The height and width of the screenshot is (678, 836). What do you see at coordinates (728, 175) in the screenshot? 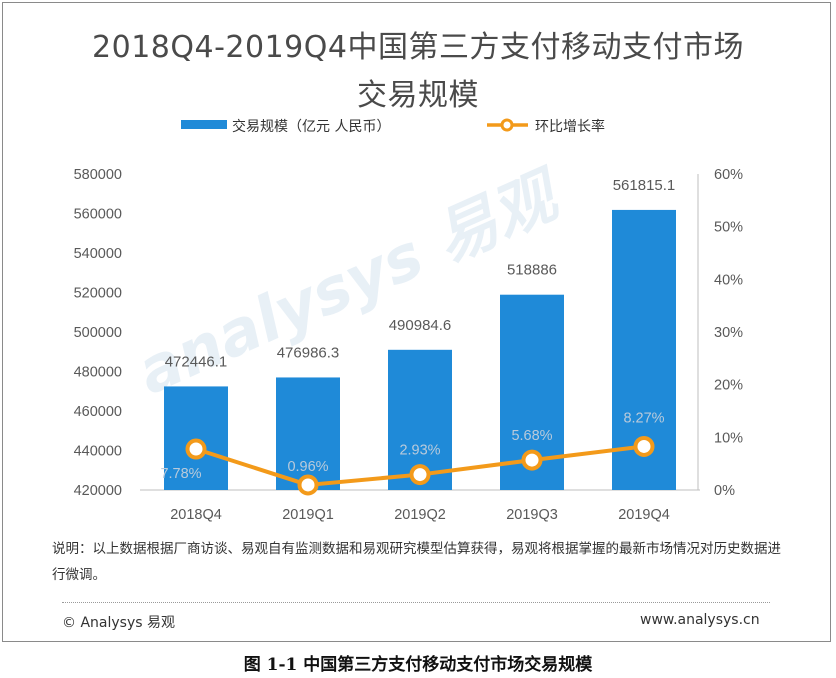
I see `y-right-tick-label: 60%` at bounding box center [728, 175].